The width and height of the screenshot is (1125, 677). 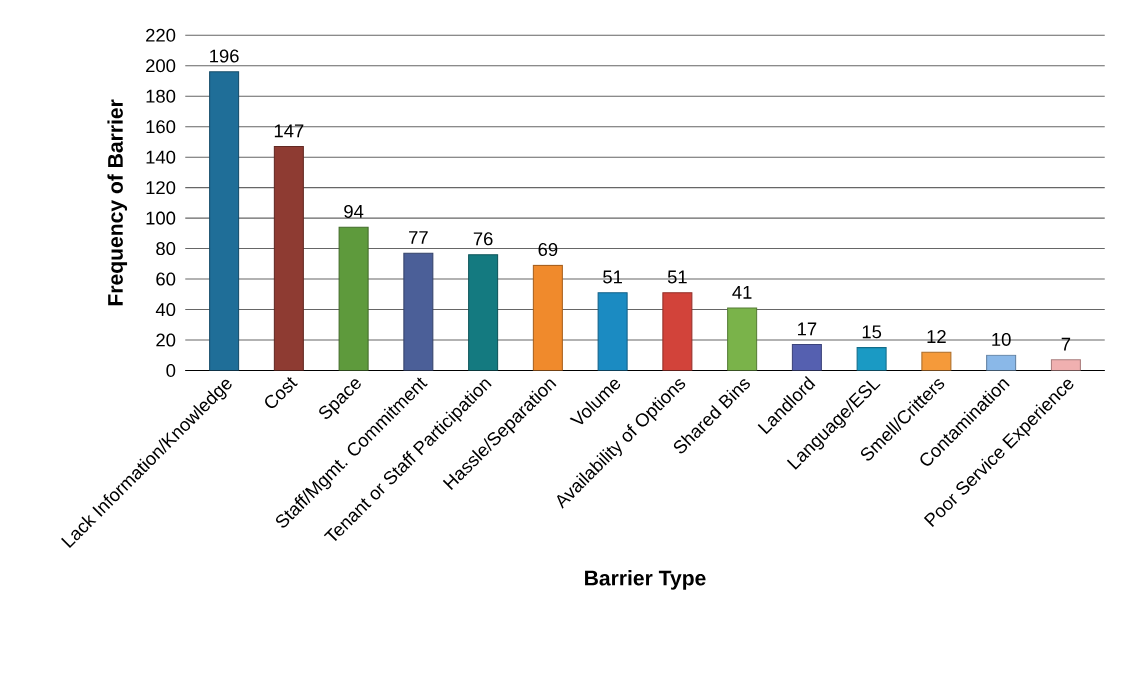 I want to click on y-tick-label: 40, so click(x=165, y=309).